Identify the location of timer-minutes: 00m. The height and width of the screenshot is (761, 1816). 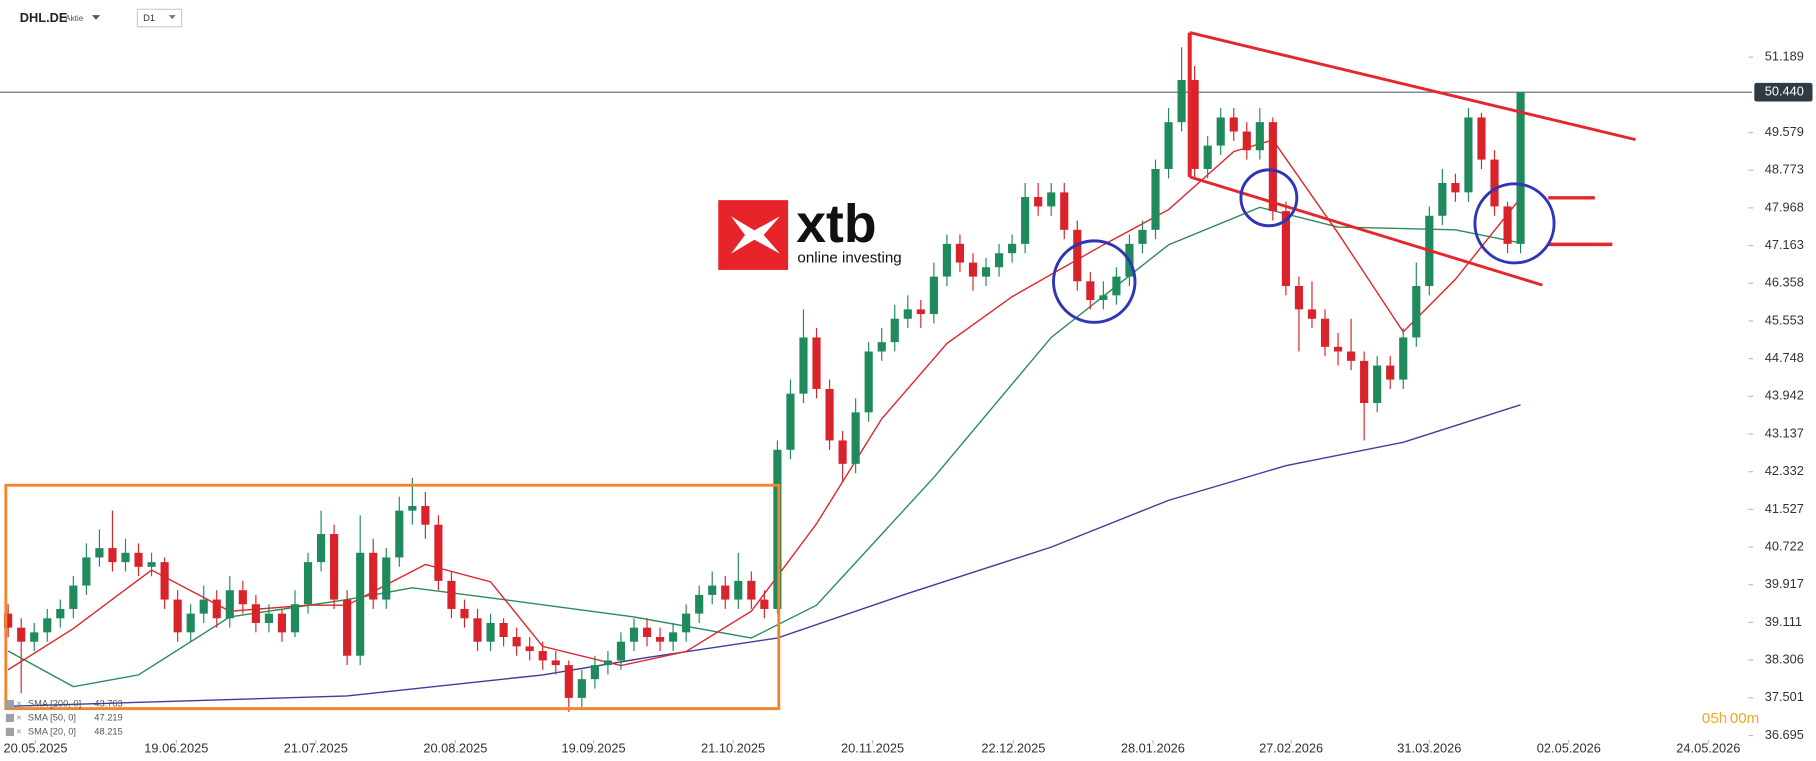
(1744, 718).